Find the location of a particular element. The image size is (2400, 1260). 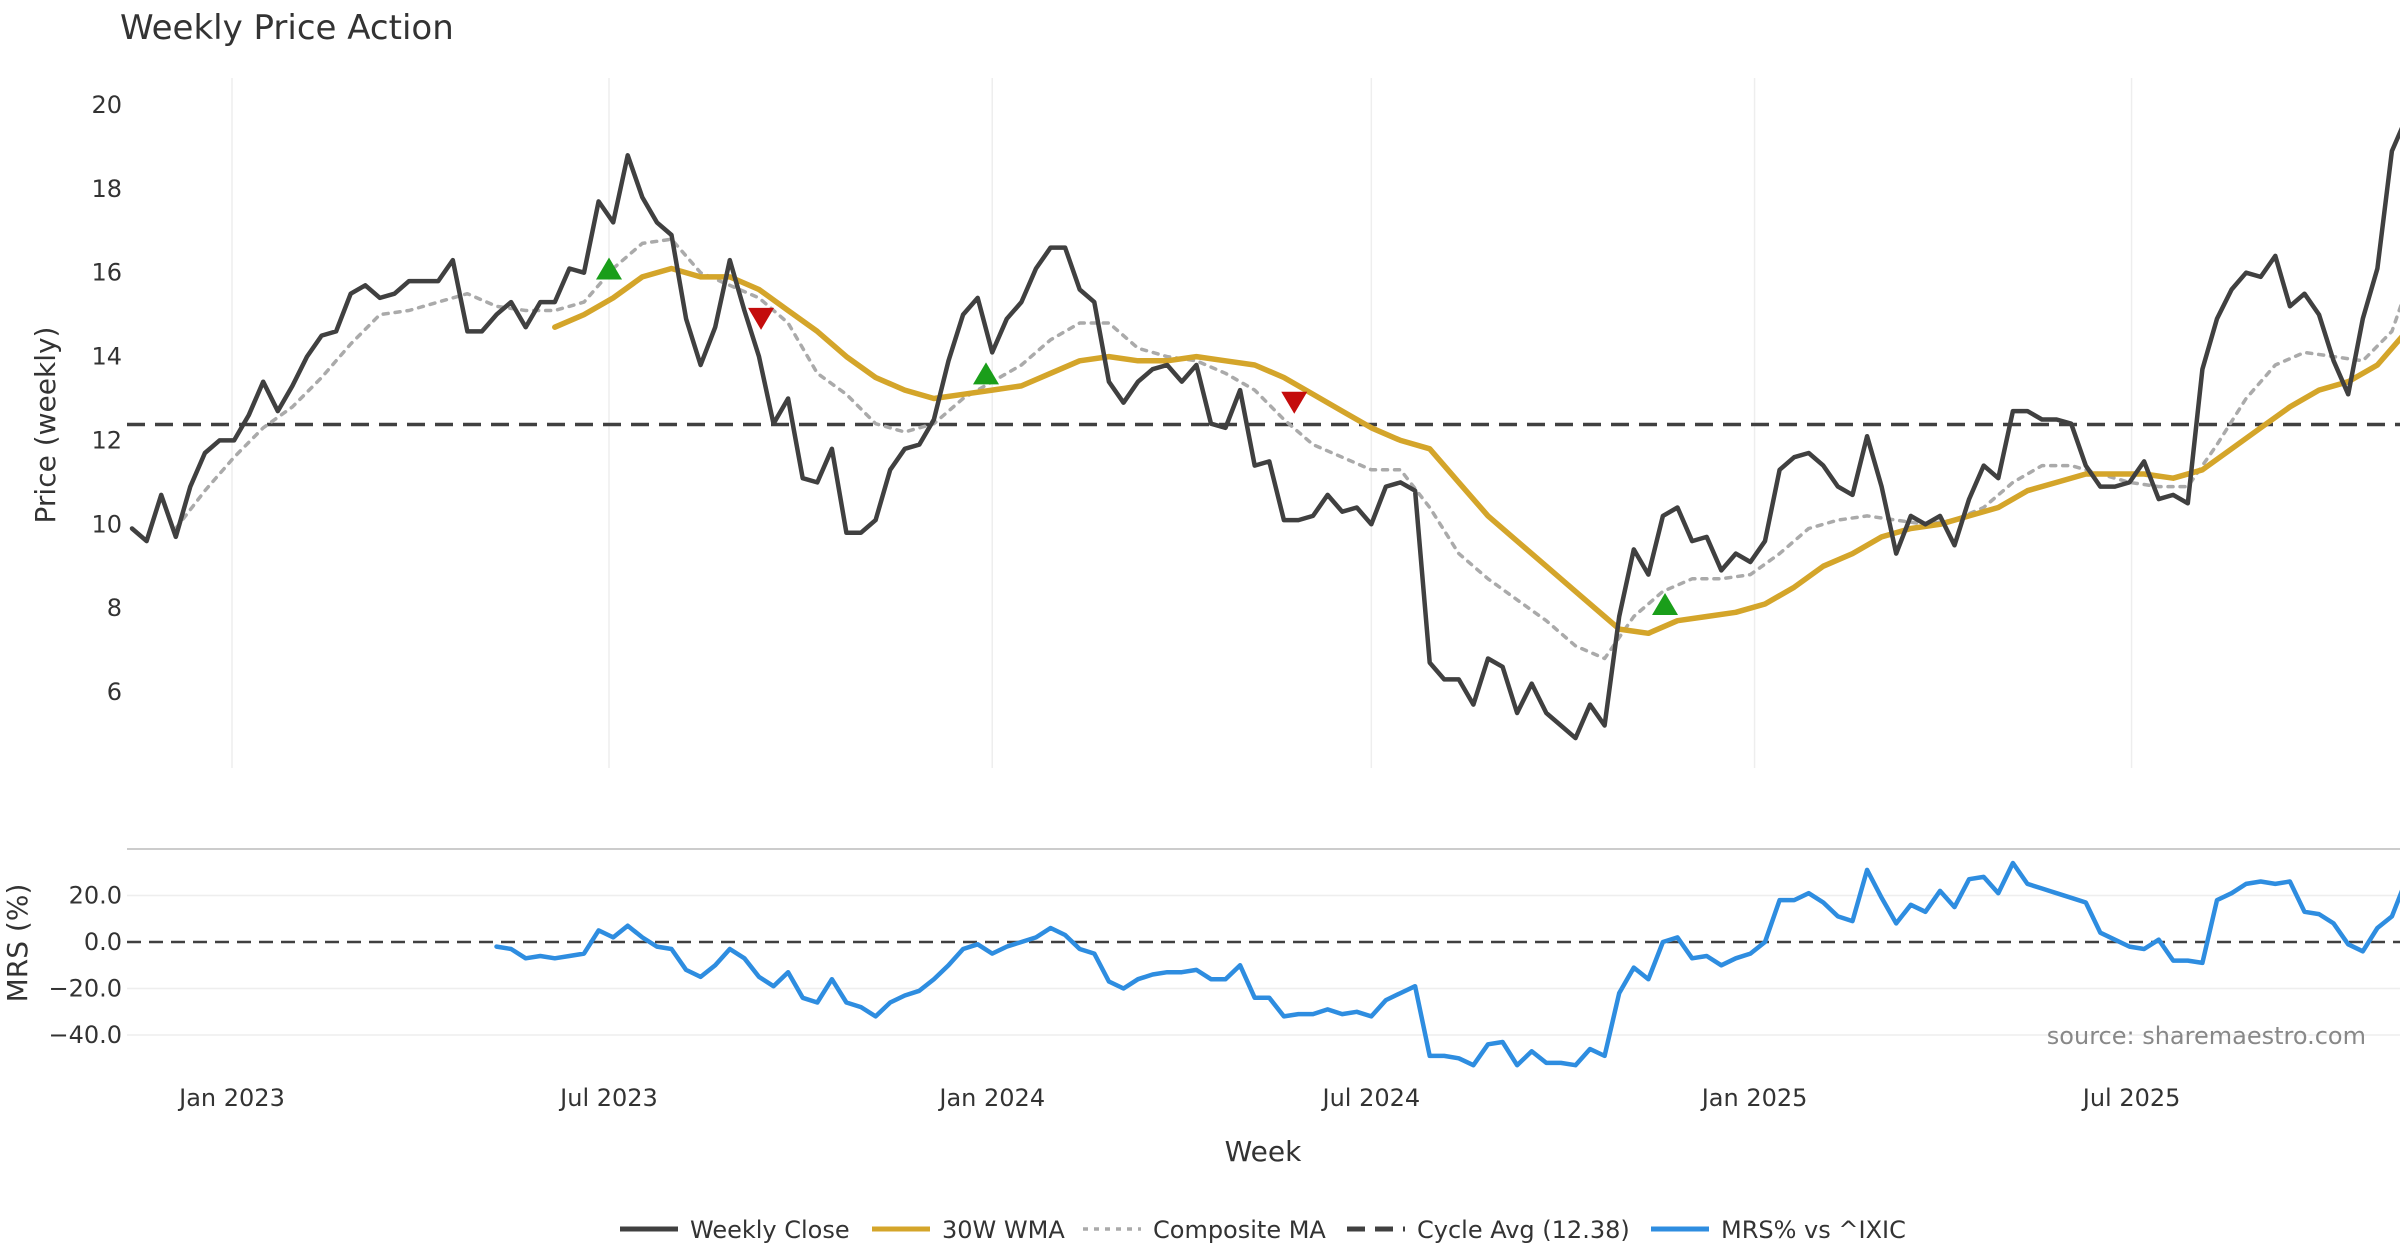

legend-label-cycle-avg-12-38: Cycle Avg (12.38) is located at coordinates (1523, 1230).